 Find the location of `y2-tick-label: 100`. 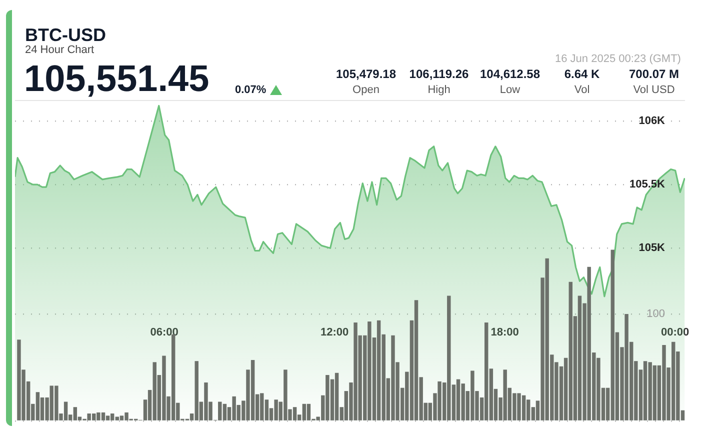

y2-tick-label: 100 is located at coordinates (655, 314).